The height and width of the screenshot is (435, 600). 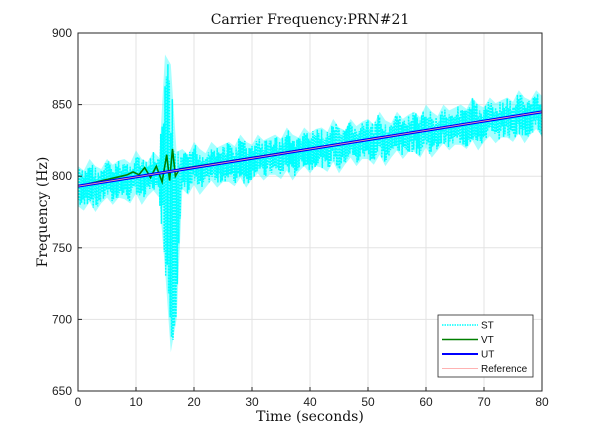 I want to click on x-tick-label: 0, so click(x=78, y=402).